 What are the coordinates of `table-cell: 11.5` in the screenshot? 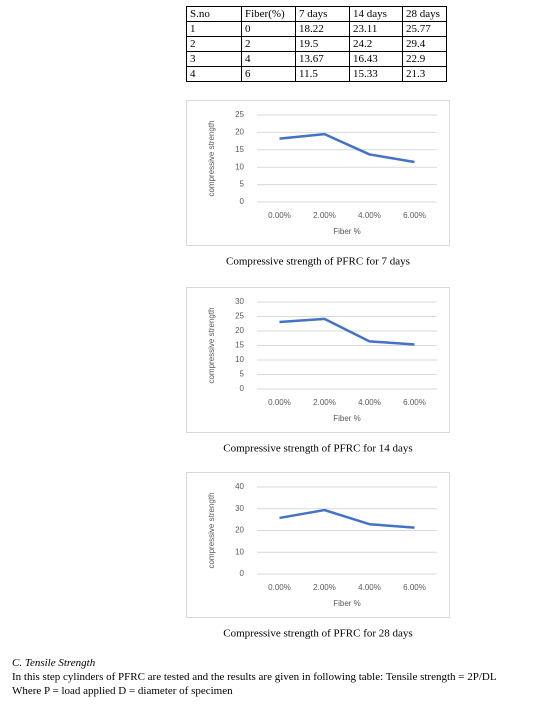 It's located at (322, 74).